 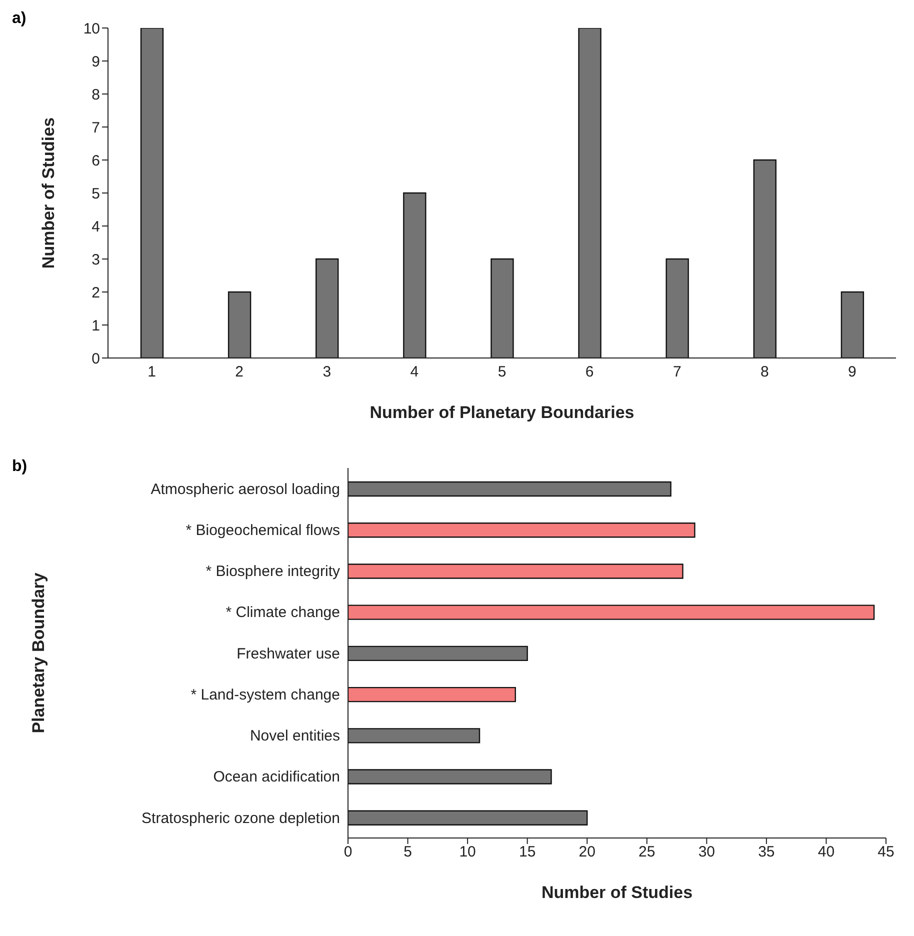 What do you see at coordinates (414, 372) in the screenshot?
I see `x-tick-label: 4` at bounding box center [414, 372].